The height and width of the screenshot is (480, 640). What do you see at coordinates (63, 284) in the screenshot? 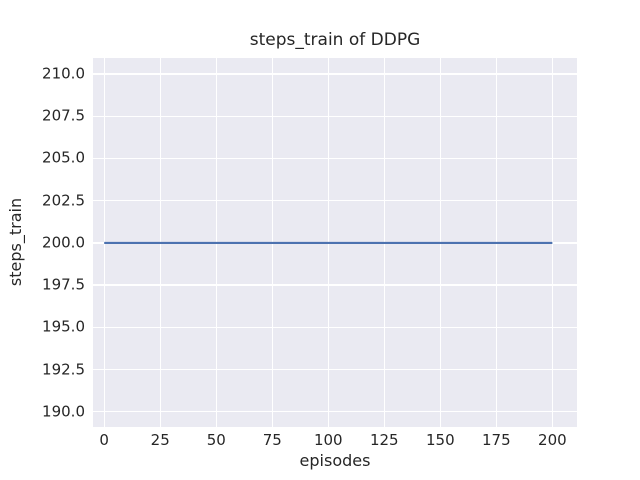
I see `y-tick-label: 197.5` at bounding box center [63, 284].